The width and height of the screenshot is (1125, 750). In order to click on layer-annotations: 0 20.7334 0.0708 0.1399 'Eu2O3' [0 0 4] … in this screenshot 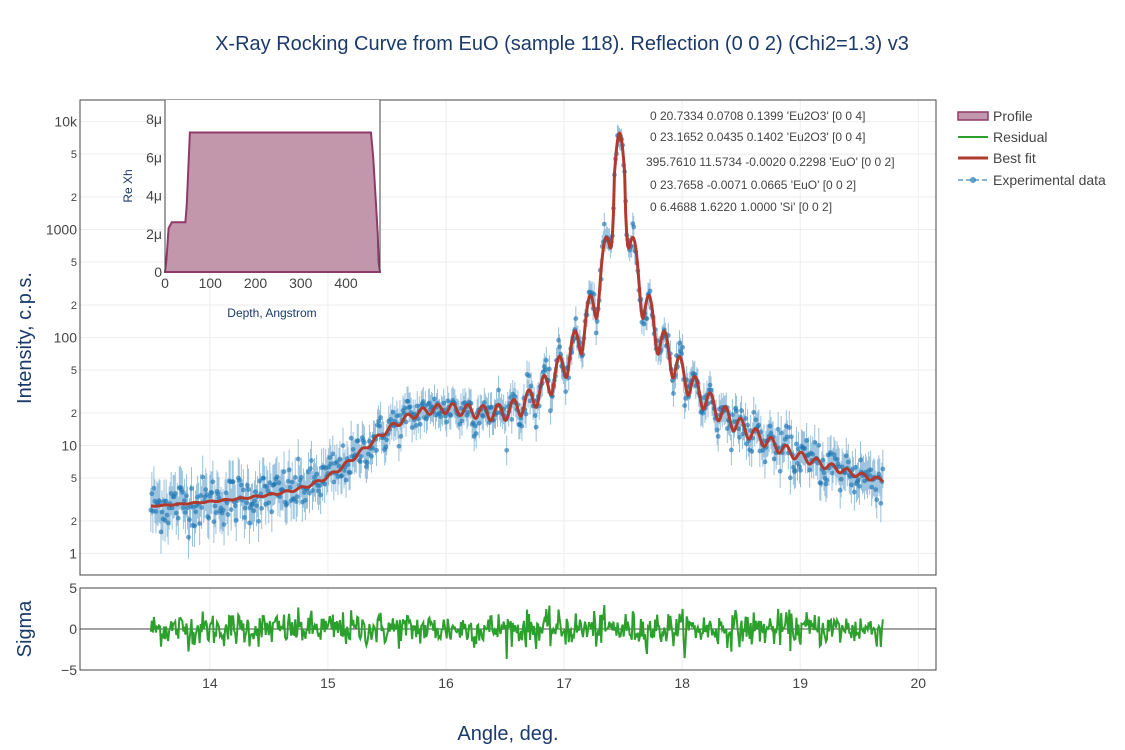, I will do `click(770, 161)`.